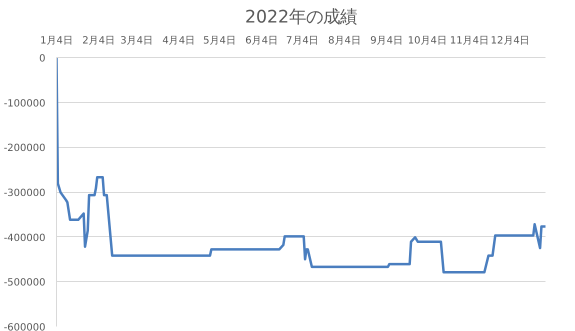 Image resolution: width=575 pixels, height=331 pixels. What do you see at coordinates (219, 41) in the screenshot?
I see `x-tick-label: 5月4日` at bounding box center [219, 41].